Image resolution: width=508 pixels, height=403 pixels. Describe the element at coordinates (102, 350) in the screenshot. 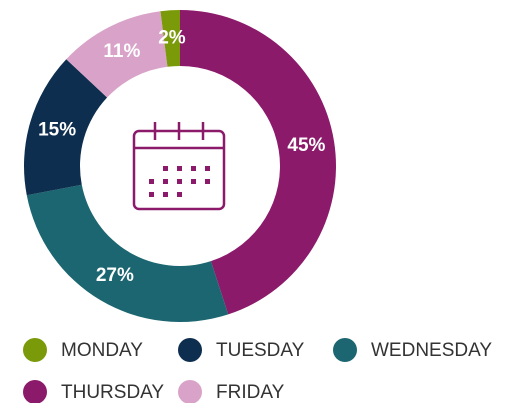

I see `legend-label: MONDAY` at that location.